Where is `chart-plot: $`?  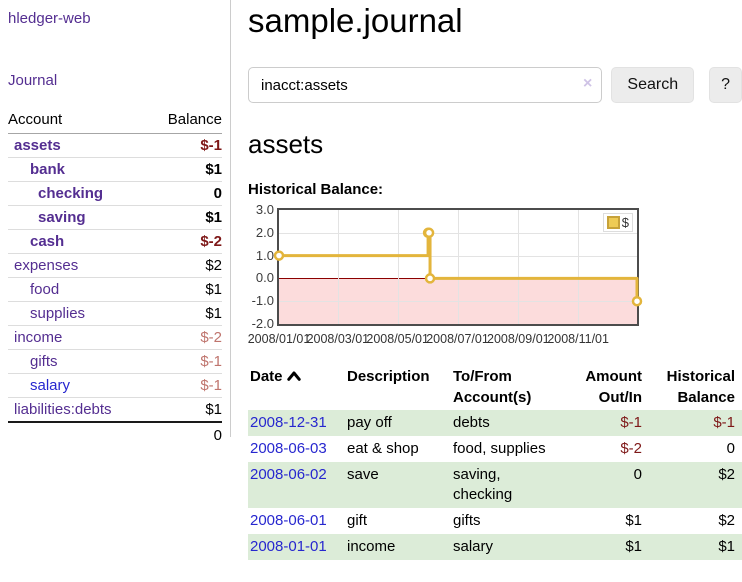 chart-plot: $ is located at coordinates (458, 267).